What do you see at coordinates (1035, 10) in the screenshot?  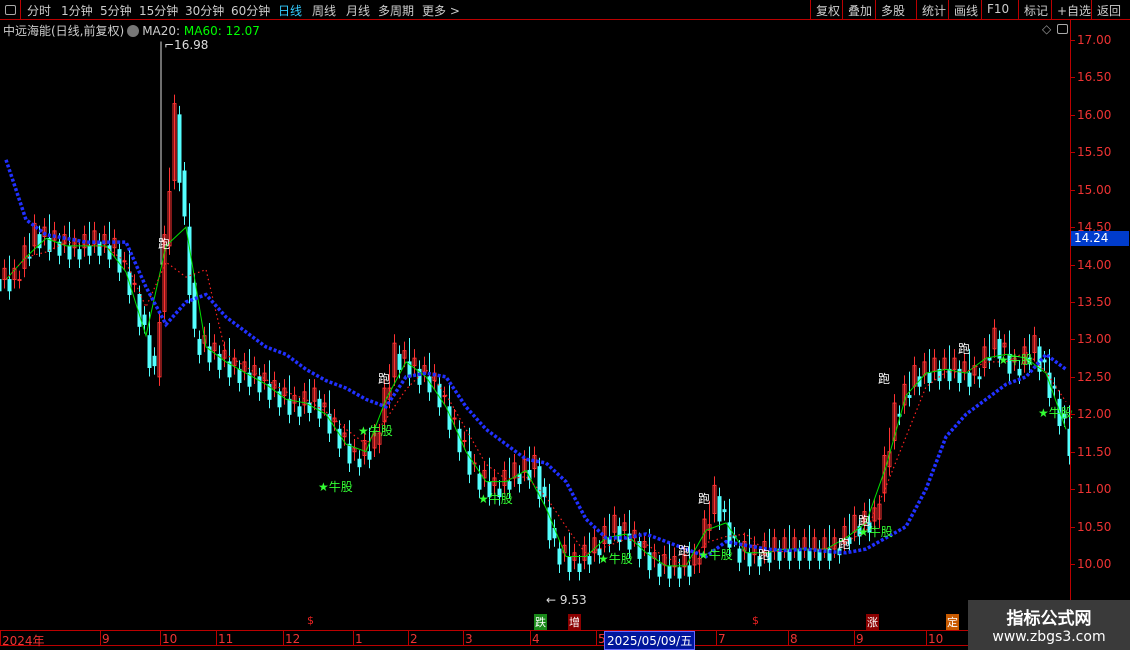 I see `toolbar-button: 标记` at bounding box center [1035, 10].